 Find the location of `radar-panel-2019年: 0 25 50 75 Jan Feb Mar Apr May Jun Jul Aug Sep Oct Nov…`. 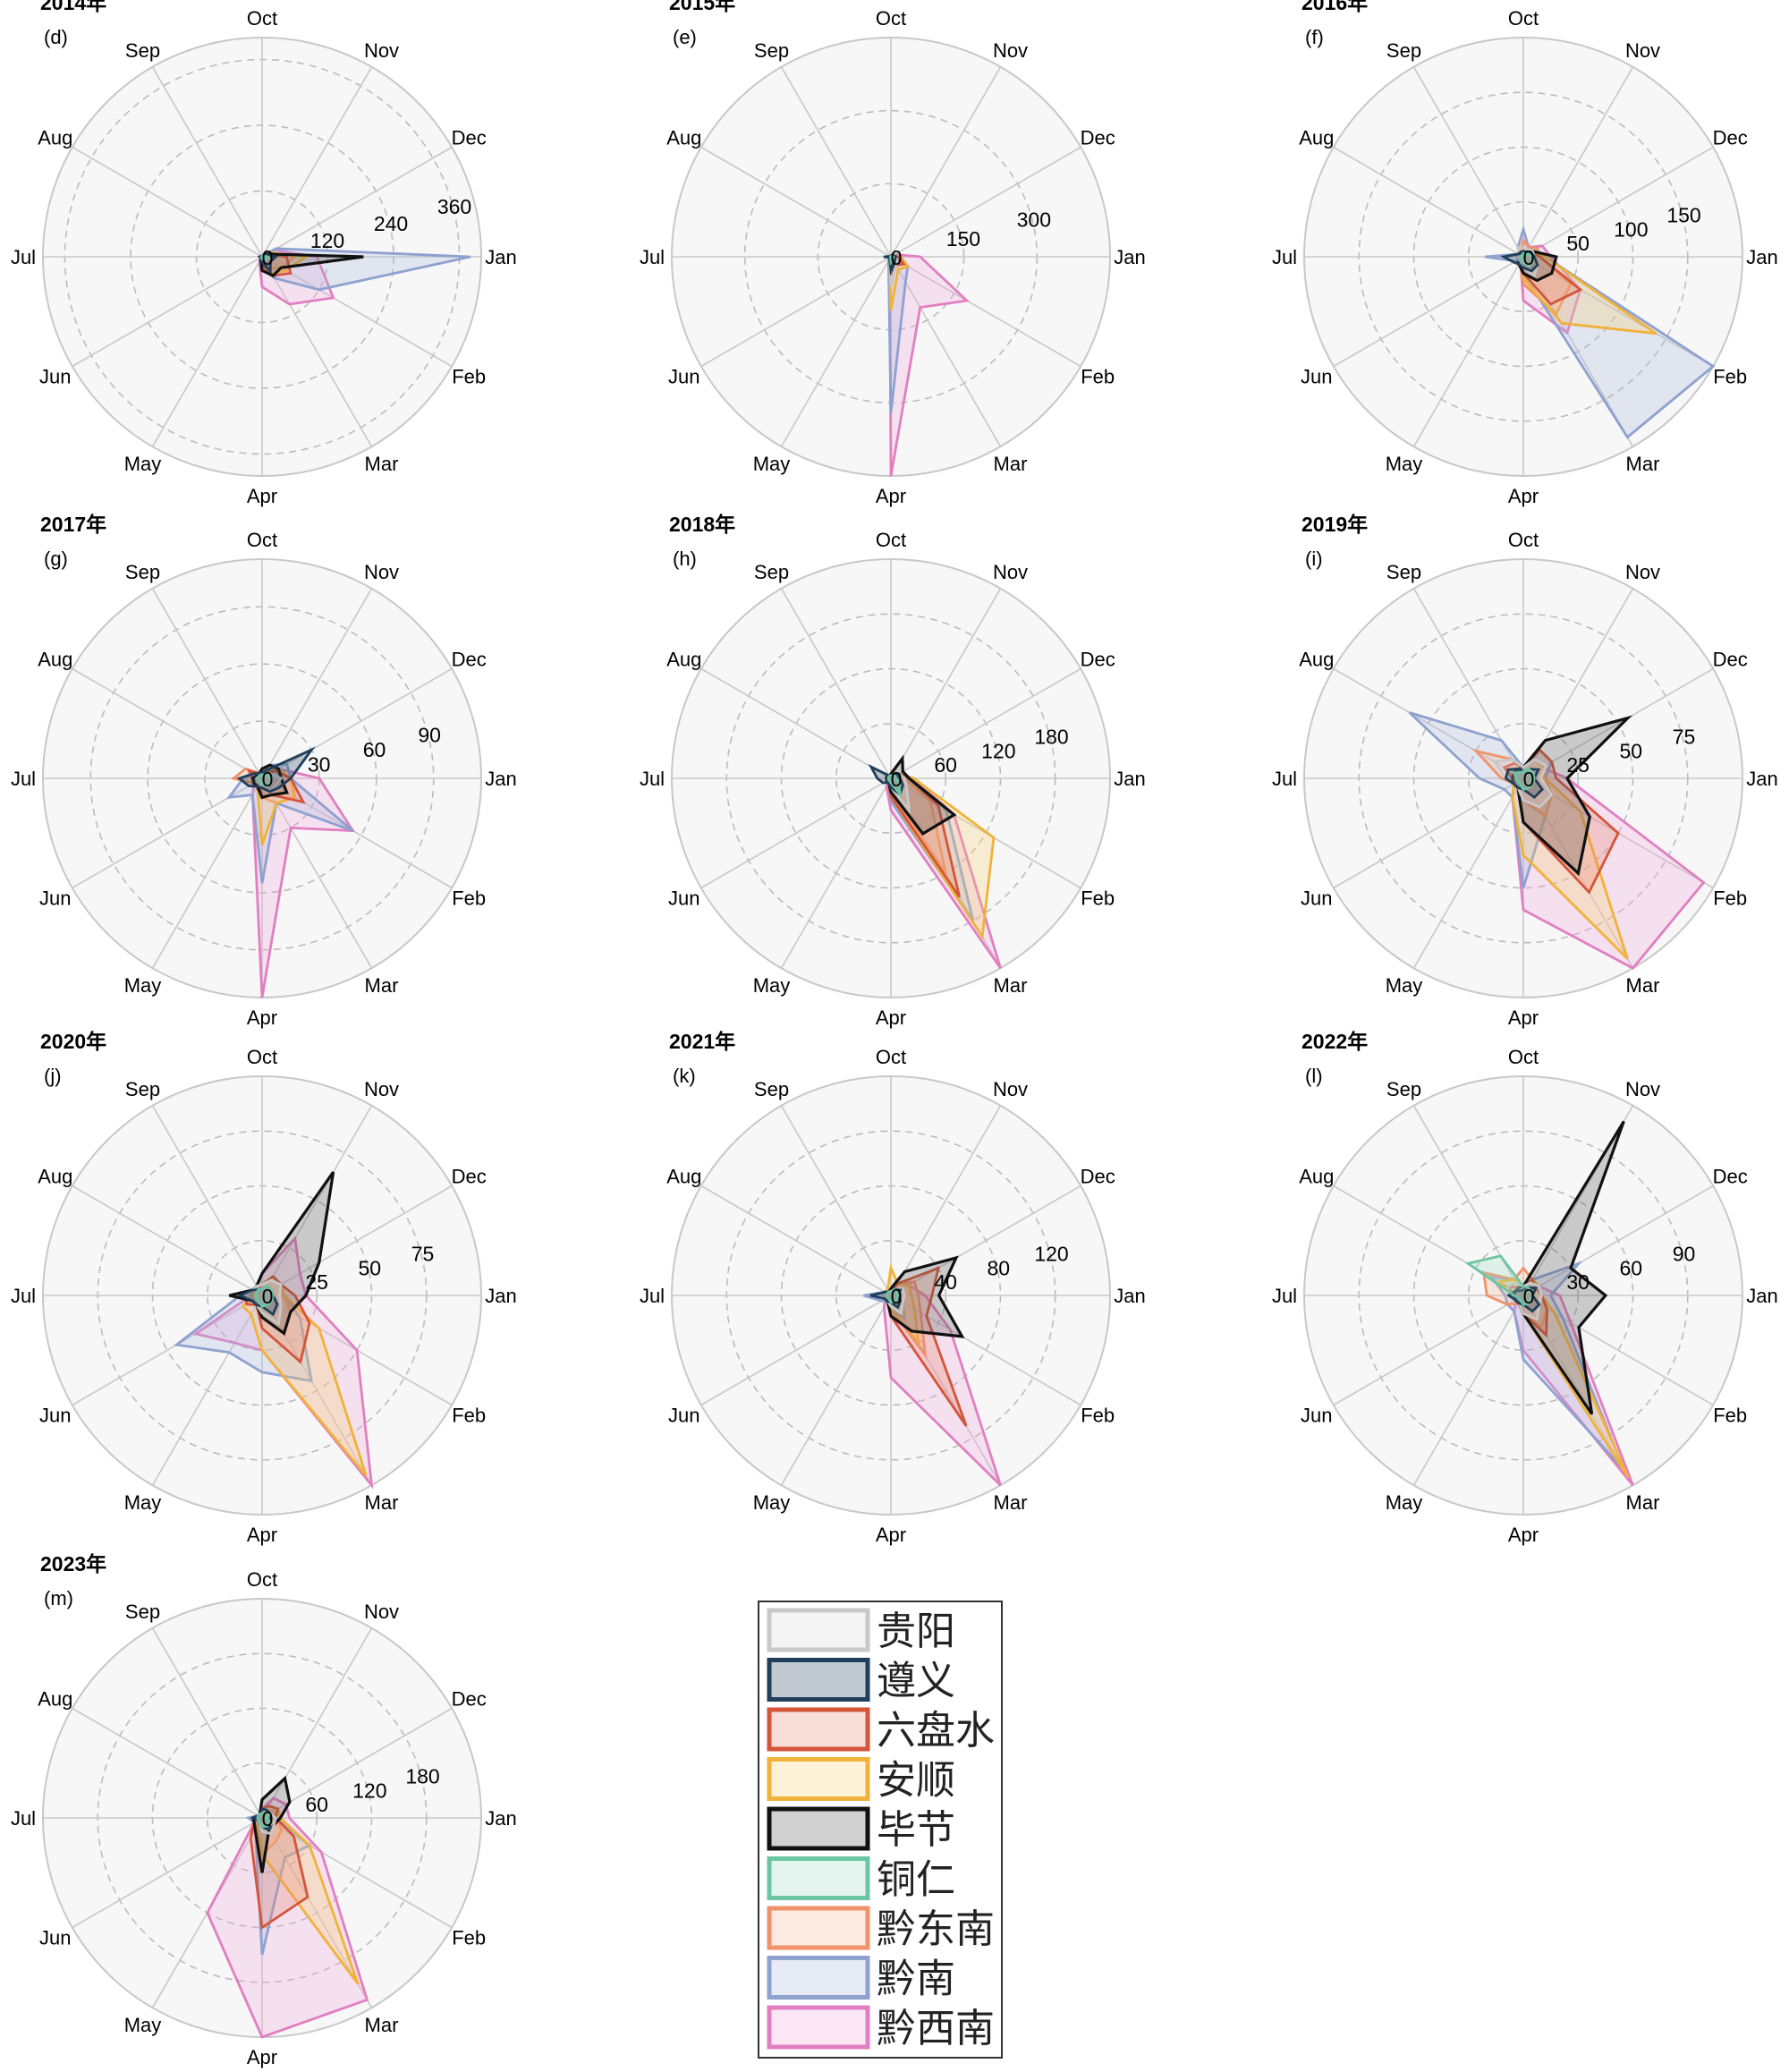

radar-panel-2019年: 0 25 50 75 Jan Feb Mar Apr May Jun Jul Aug Sep Oct Nov… is located at coordinates (1525, 771).